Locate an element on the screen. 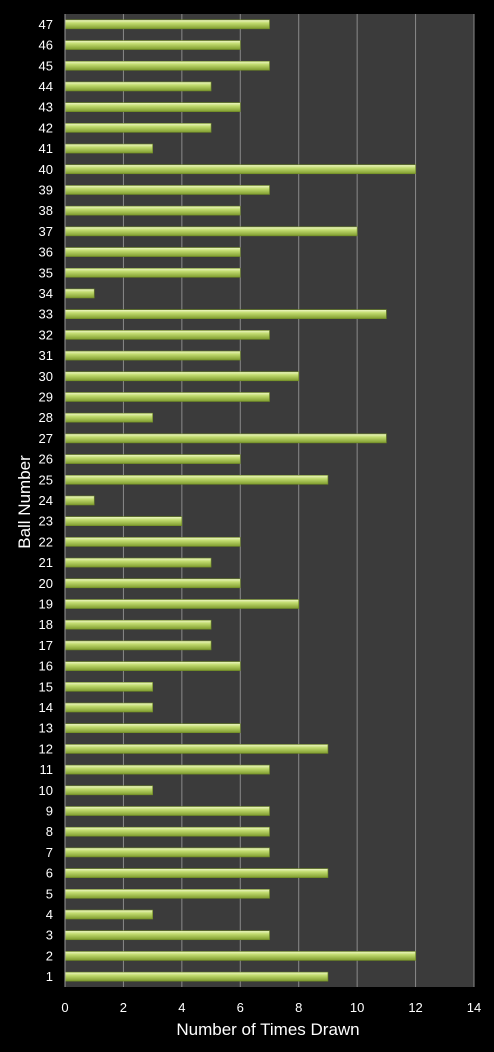 The height and width of the screenshot is (1052, 494). x-tick-label-4: 4 is located at coordinates (181, 1007).